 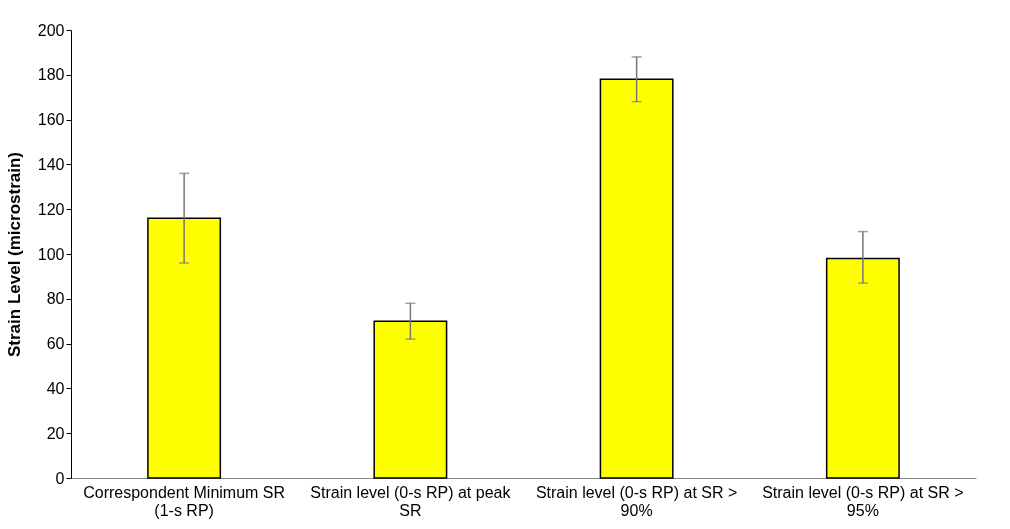 I want to click on x-tick-label: Strain level (0-s RP) at peak SR, so click(x=411, y=501).